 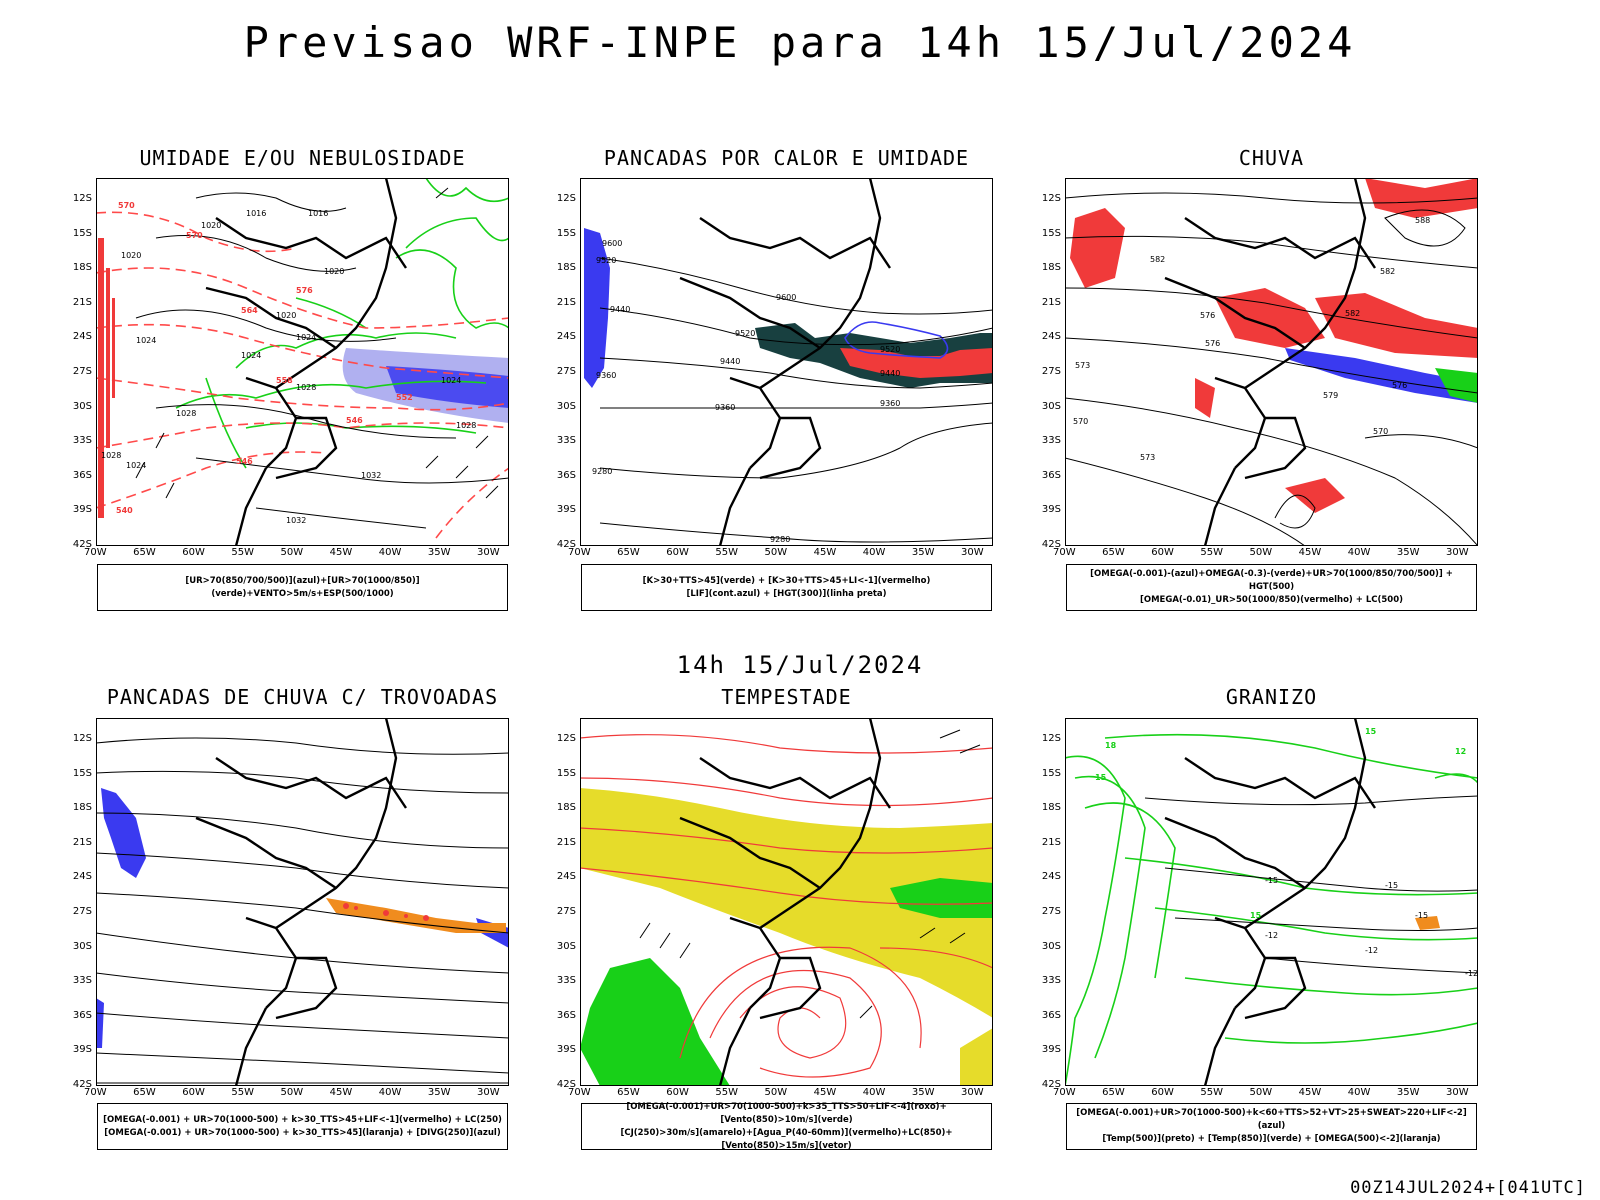 I want to click on latitude-label: 42S, so click(x=82, y=1084).